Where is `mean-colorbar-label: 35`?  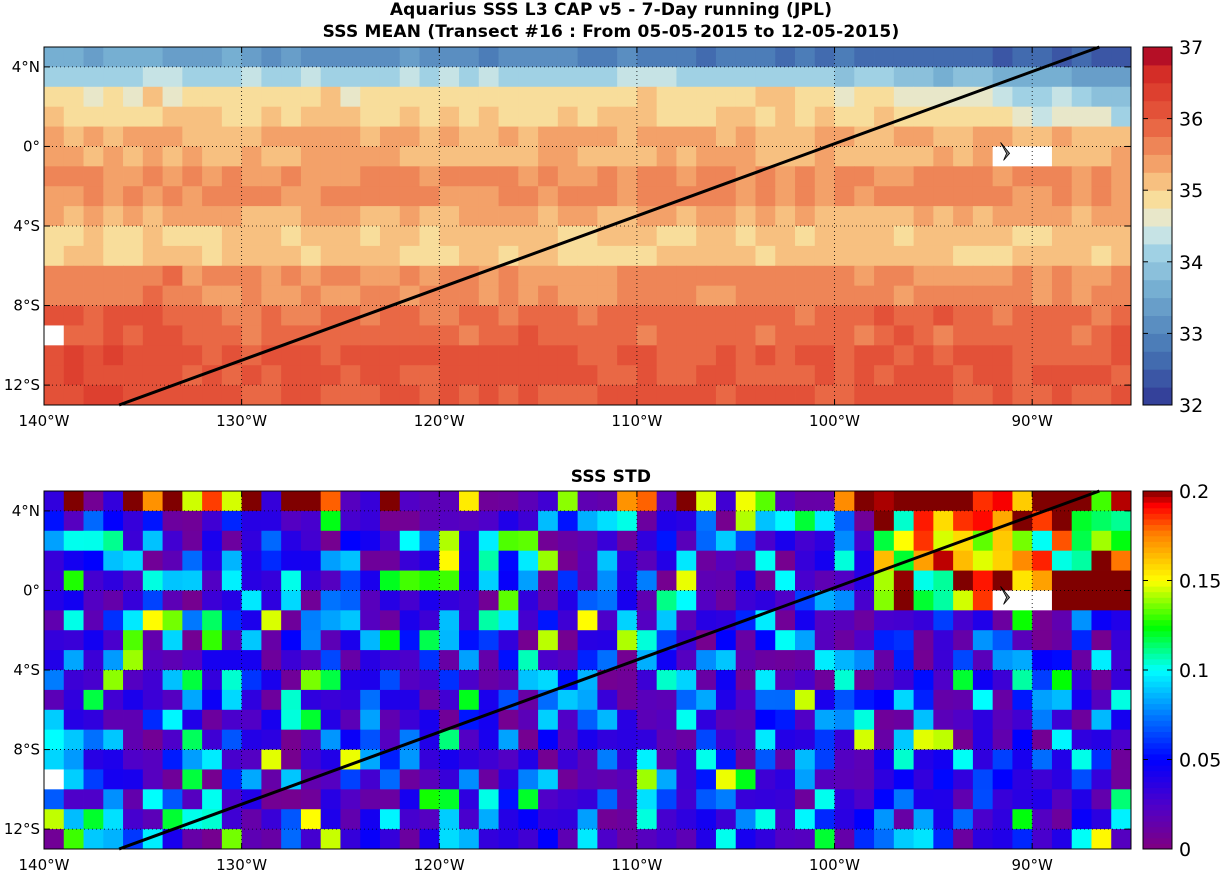
mean-colorbar-label: 35 is located at coordinates (1191, 191).